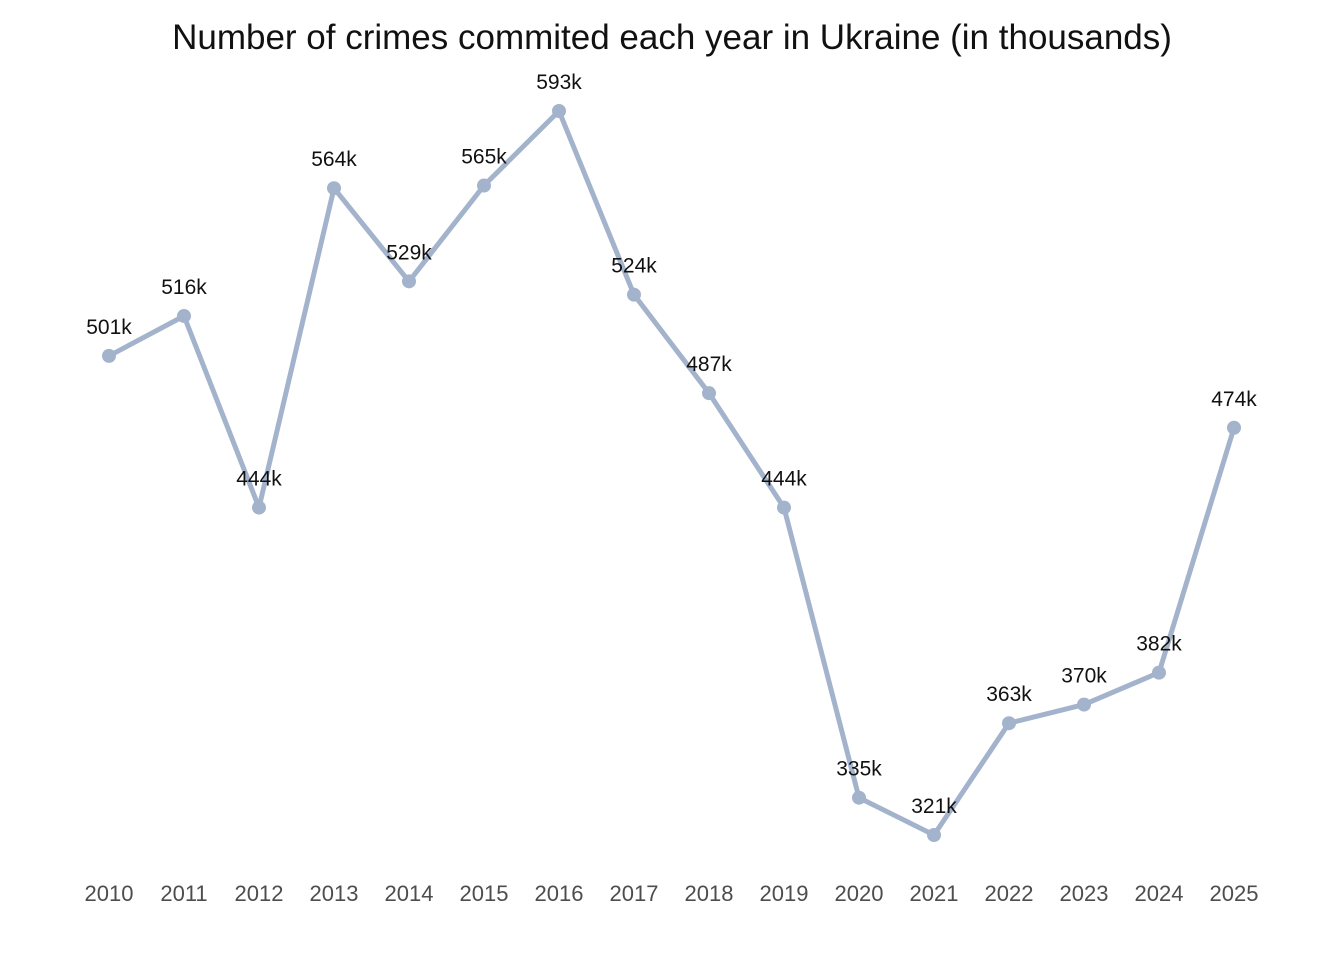 The width and height of the screenshot is (1344, 960). What do you see at coordinates (484, 893) in the screenshot?
I see `x-tick-label-2015: 2015` at bounding box center [484, 893].